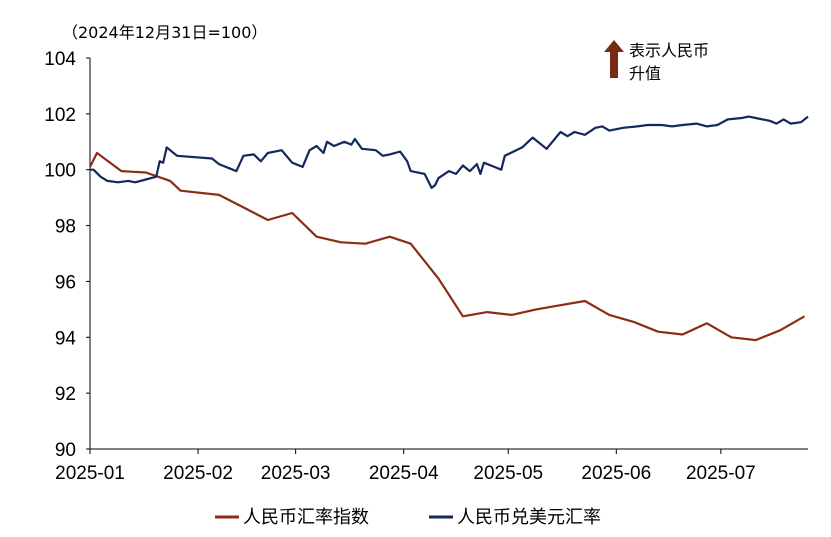 The image size is (831, 537). What do you see at coordinates (656, 61) in the screenshot?
I see `appreciation-note: 表示人民币 升值` at bounding box center [656, 61].